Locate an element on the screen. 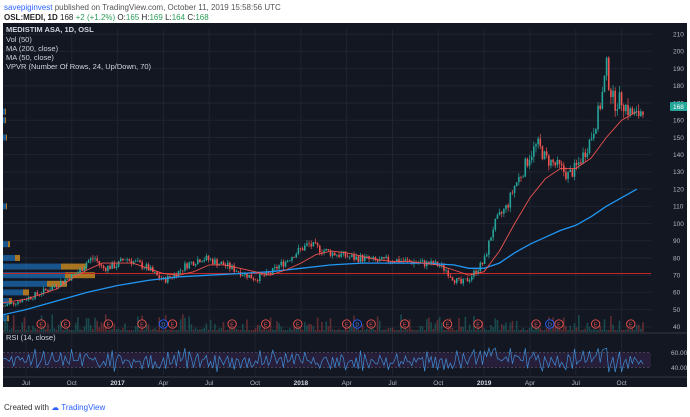  rsi-pane: 60.00 40.00 is located at coordinates (345, 359).